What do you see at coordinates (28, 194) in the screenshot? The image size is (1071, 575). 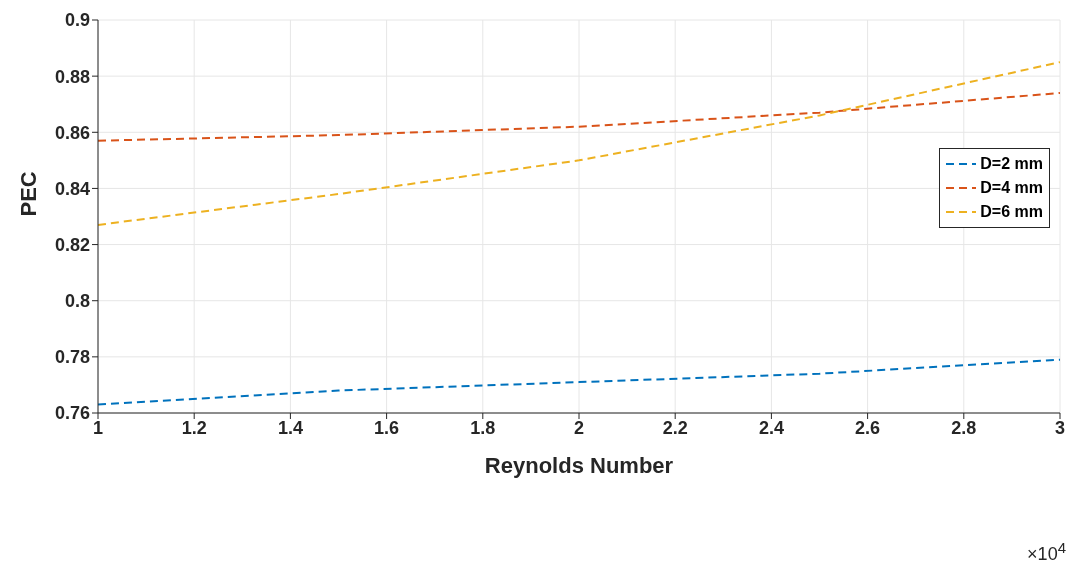 I see `y-axis-title: PEC` at bounding box center [28, 194].